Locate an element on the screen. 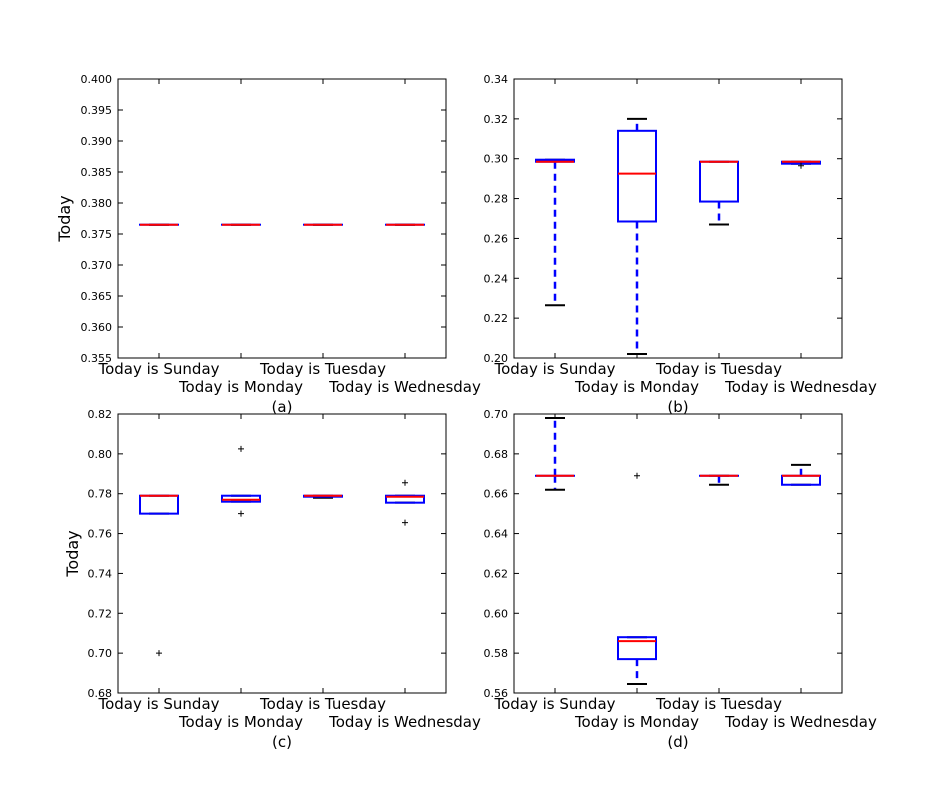 The height and width of the screenshot is (797, 936). panel-label: (b) is located at coordinates (677, 407).